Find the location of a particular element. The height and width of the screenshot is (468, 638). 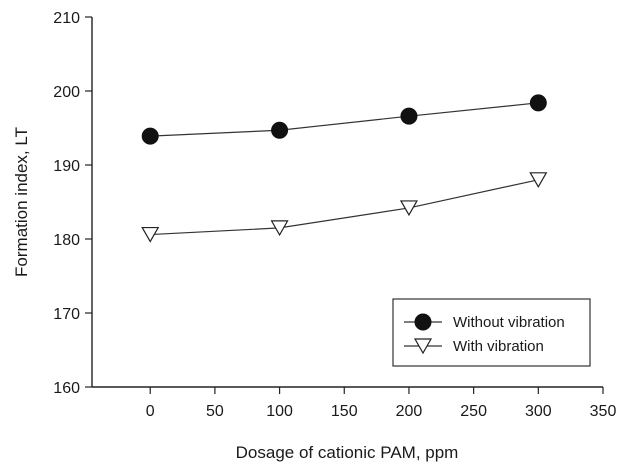

legend: Without vibration With vibration is located at coordinates (491, 332).